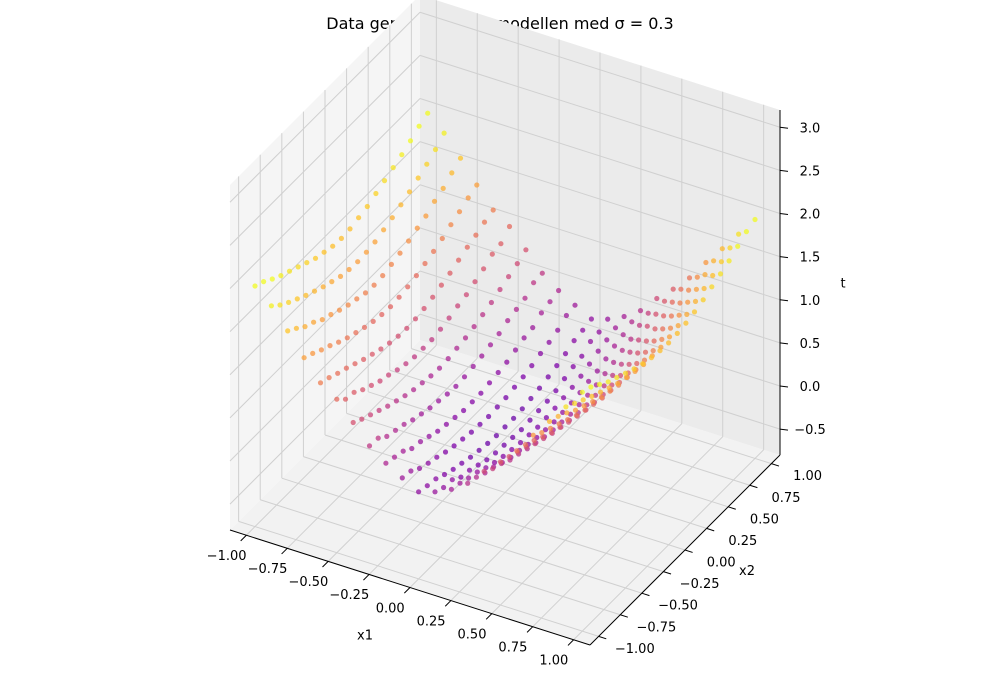 Image resolution: width=1000 pixels, height=700 pixels. I want to click on z-tick-label: 2.0, so click(810, 215).